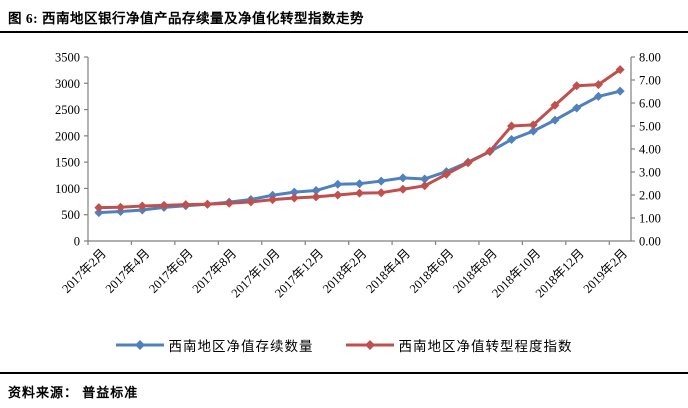 The image size is (688, 408). What do you see at coordinates (650, 150) in the screenshot?
I see `right-axis-tick-label: 4.00` at bounding box center [650, 150].